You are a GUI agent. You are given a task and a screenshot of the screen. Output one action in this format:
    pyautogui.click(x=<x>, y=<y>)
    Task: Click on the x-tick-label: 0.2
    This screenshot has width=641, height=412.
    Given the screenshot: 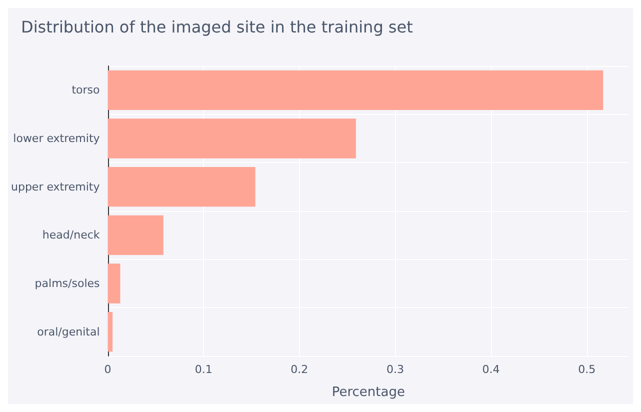 What is the action you would take?
    pyautogui.click(x=299, y=369)
    